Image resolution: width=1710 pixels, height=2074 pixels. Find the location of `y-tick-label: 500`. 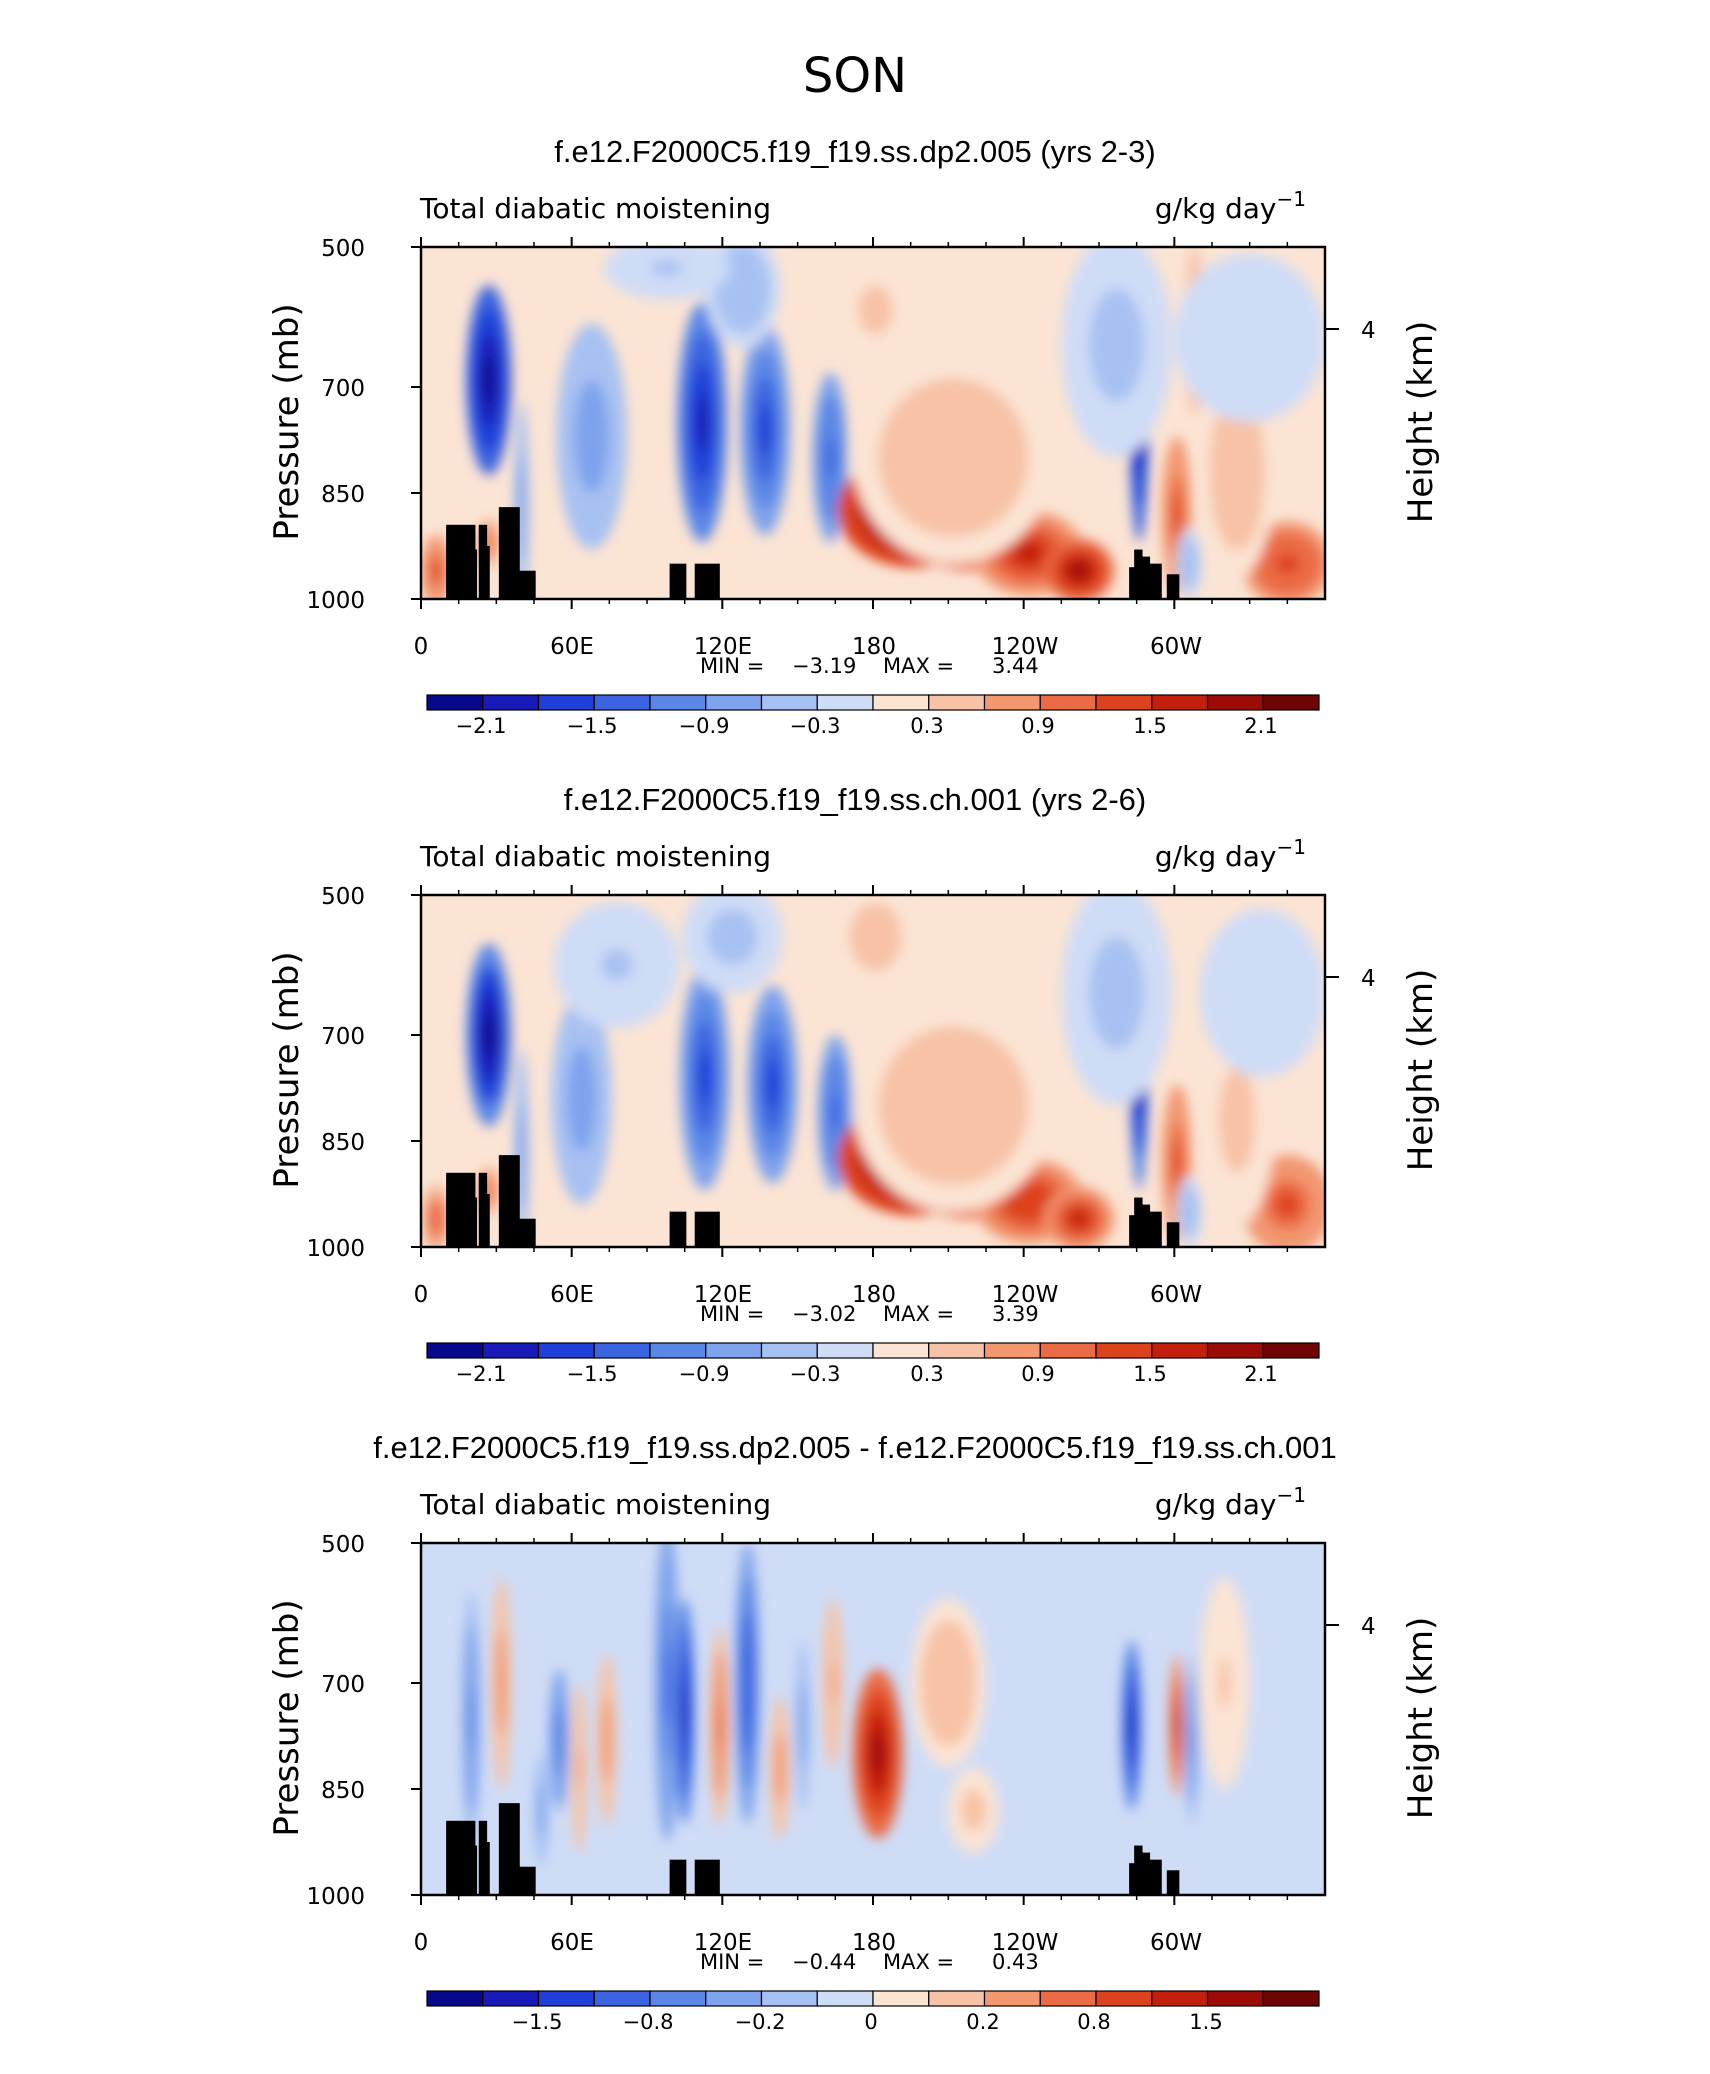

y-tick-label: 500 is located at coordinates (343, 1545).